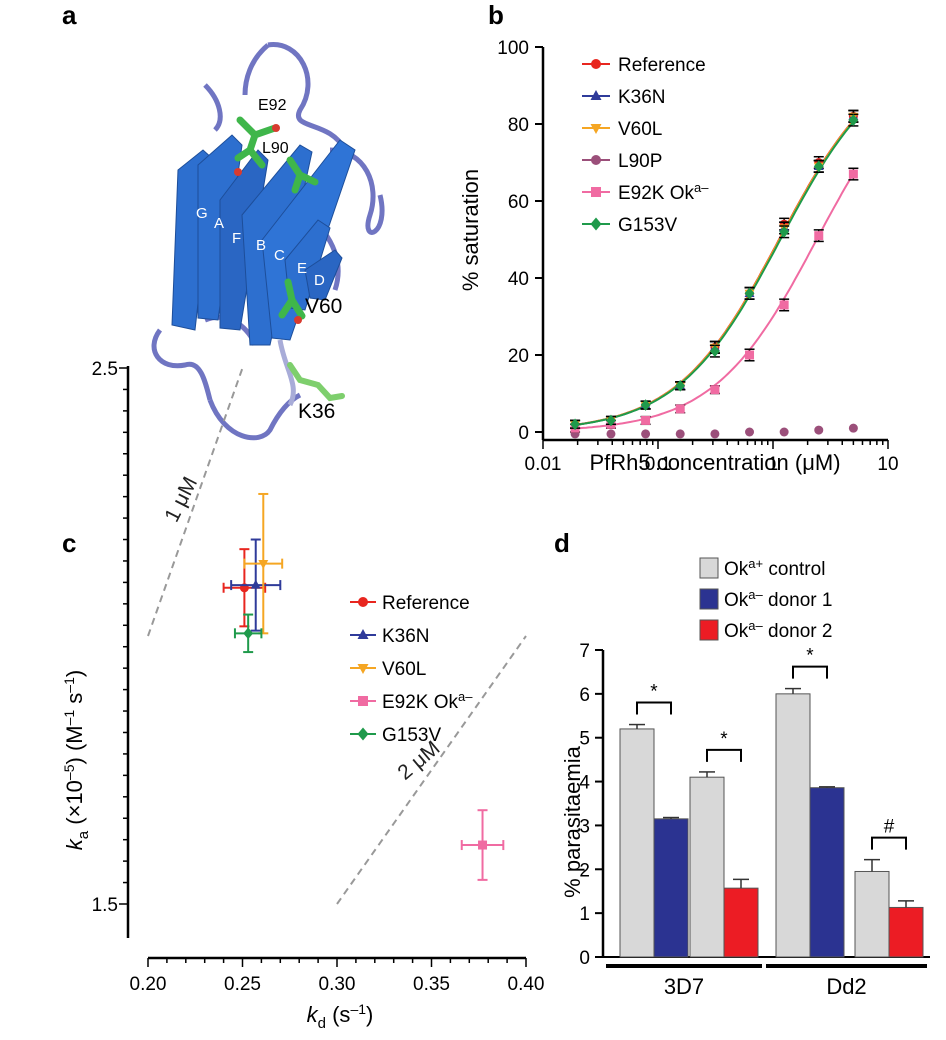  Describe the element at coordinates (404, 669) in the screenshot. I see `panel-c-legend-label-main: V60L` at that location.